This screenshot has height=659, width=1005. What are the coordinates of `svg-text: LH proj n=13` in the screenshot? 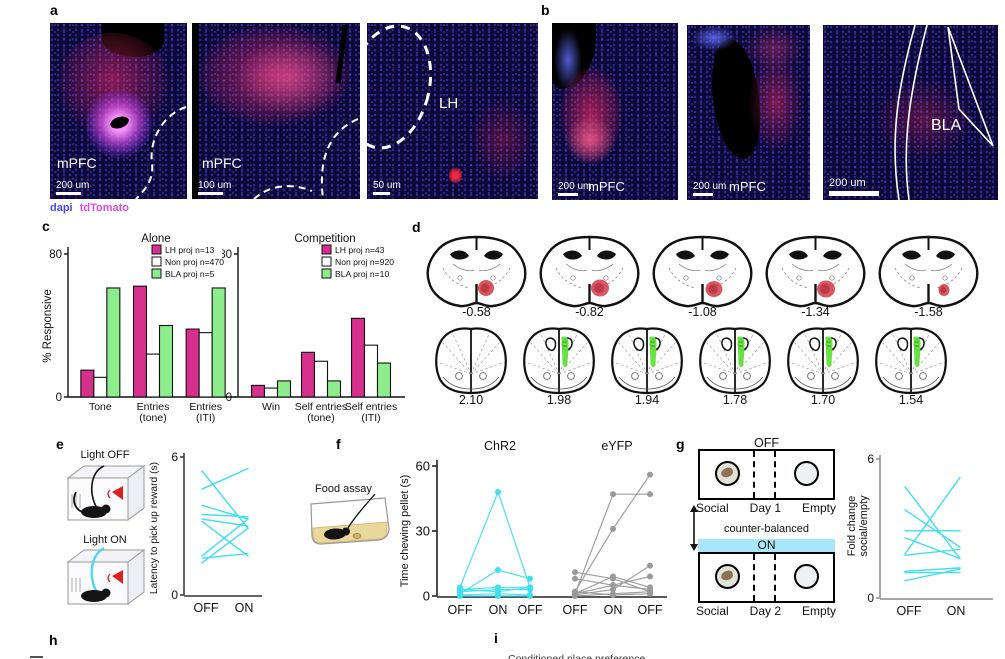 It's located at (190, 250).